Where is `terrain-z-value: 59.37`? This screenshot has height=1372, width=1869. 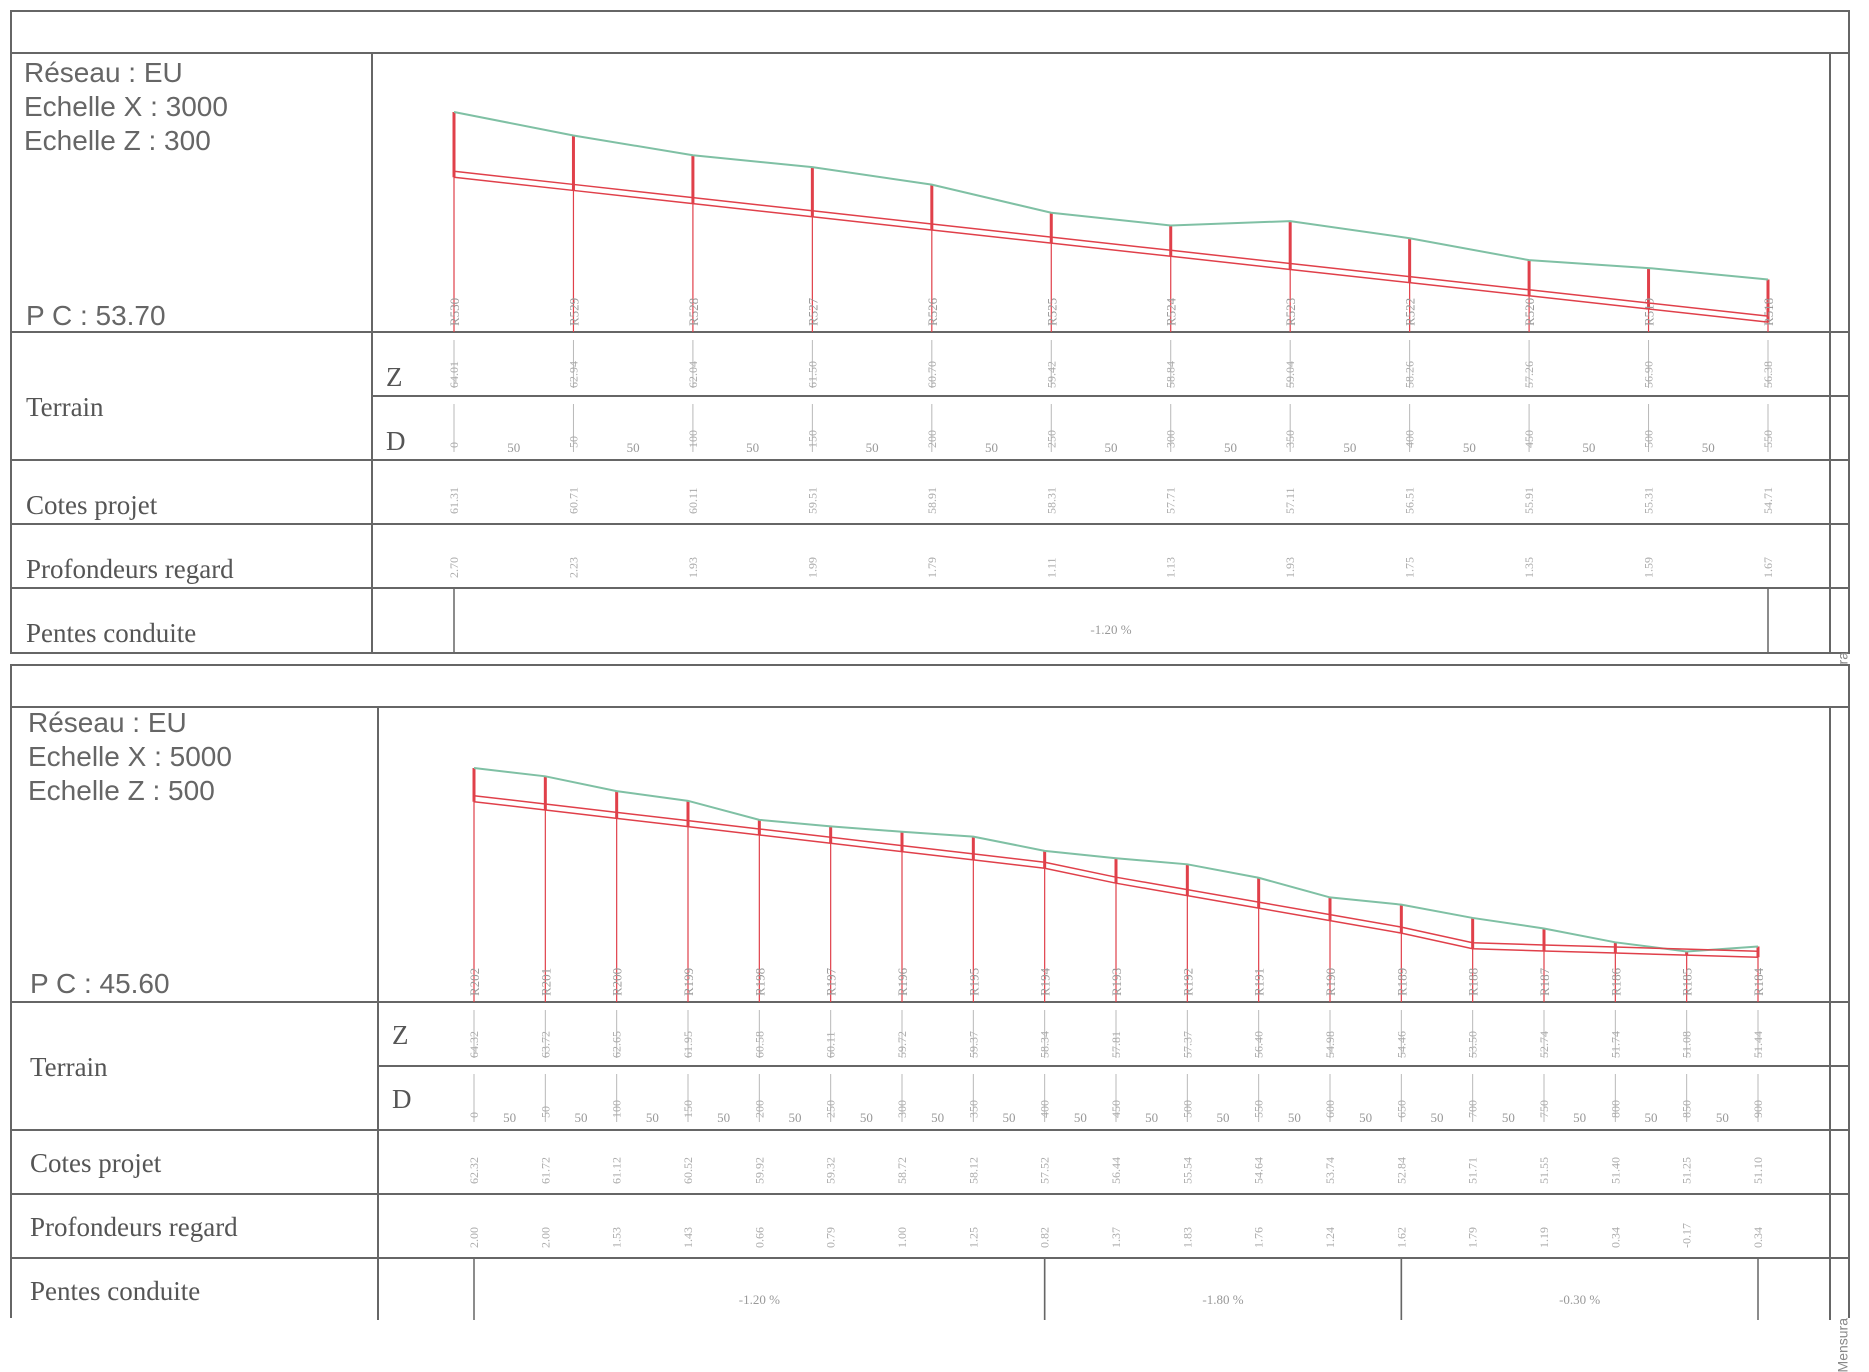 terrain-z-value: 59.37 is located at coordinates (973, 1044).